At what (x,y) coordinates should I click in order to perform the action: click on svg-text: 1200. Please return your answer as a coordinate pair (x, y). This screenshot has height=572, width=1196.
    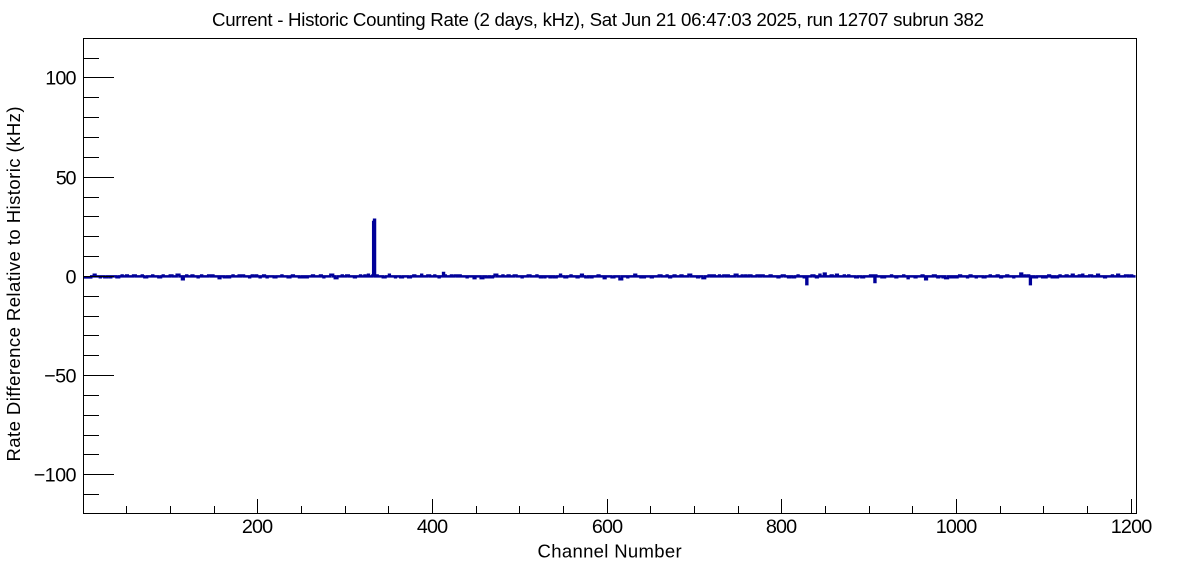
    Looking at the image, I should click on (1132, 527).